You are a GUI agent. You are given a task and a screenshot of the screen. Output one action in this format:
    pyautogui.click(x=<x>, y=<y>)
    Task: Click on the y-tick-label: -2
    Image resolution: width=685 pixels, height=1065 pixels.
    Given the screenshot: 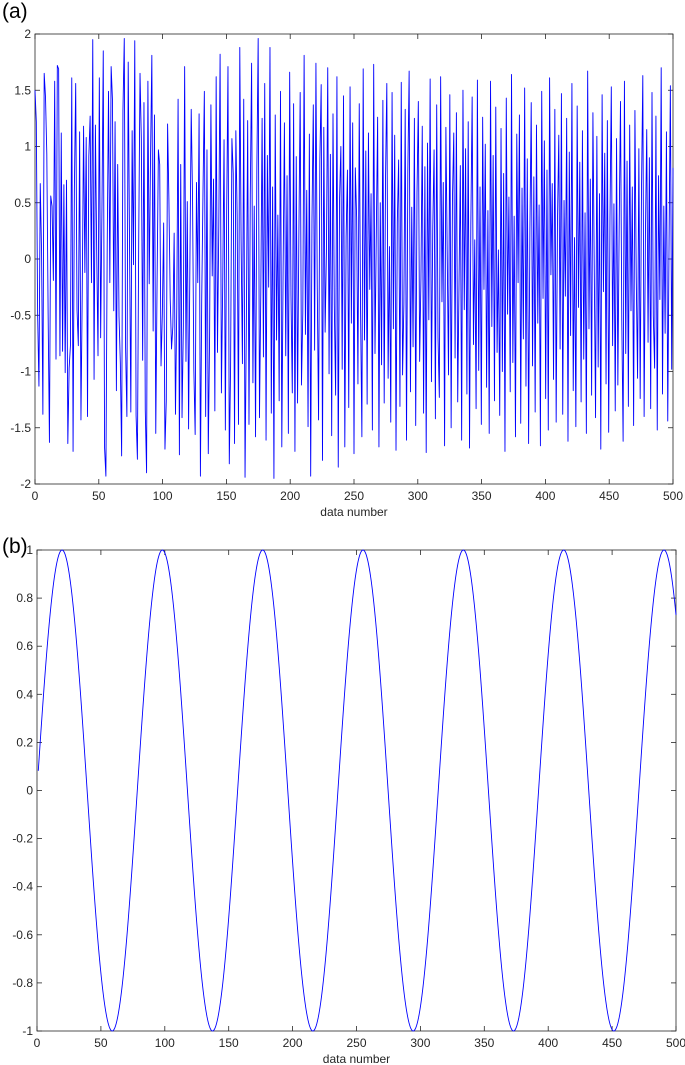 What is the action you would take?
    pyautogui.click(x=25, y=484)
    